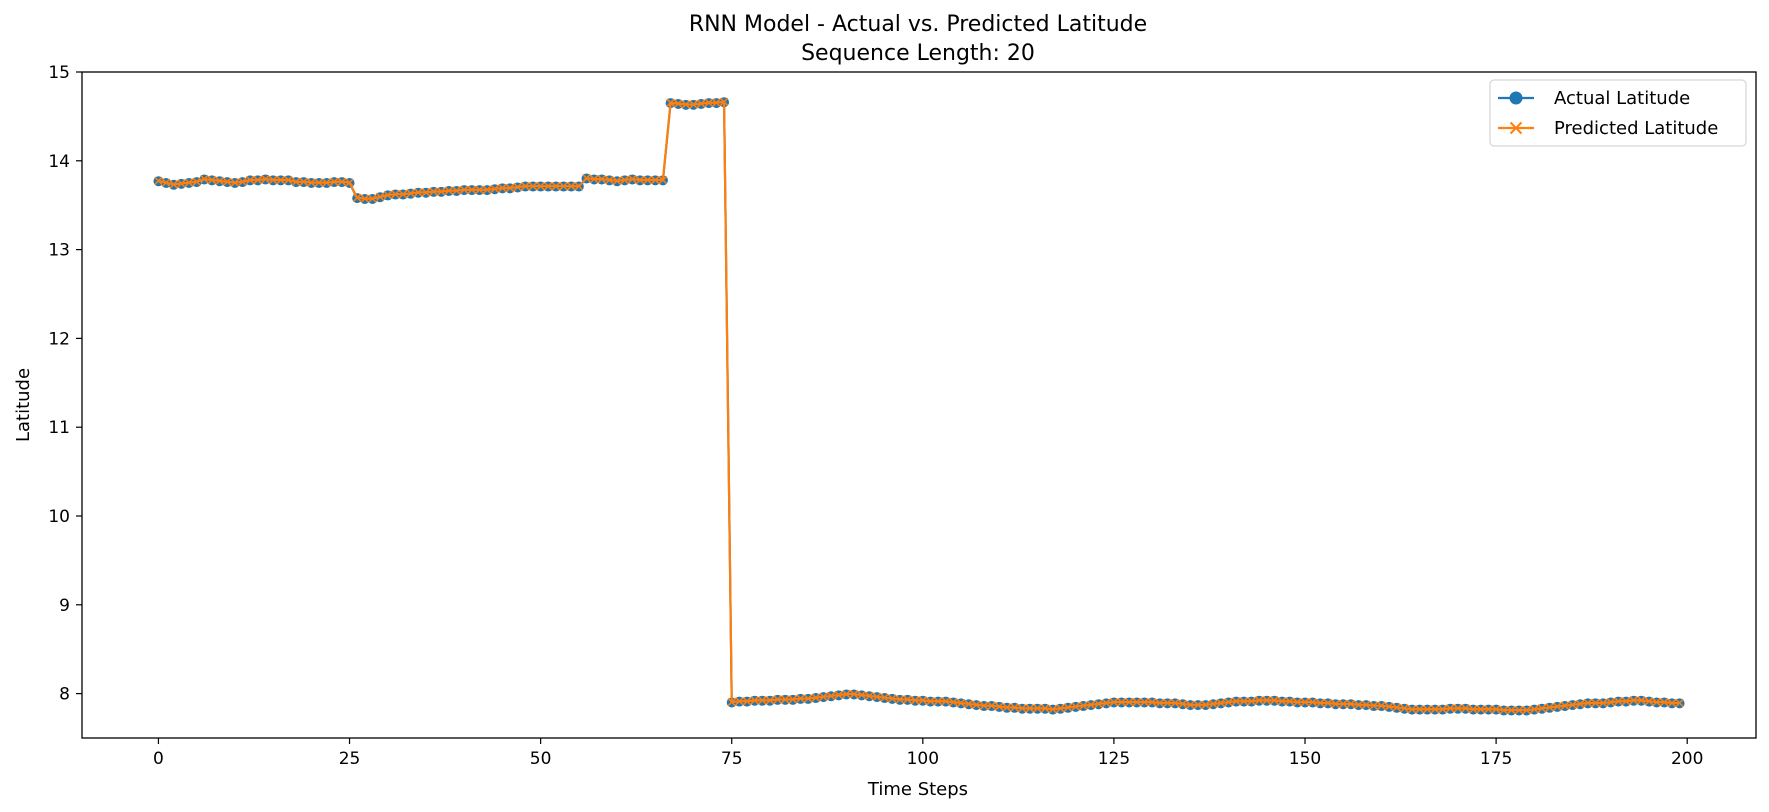 Image resolution: width=1769 pixels, height=812 pixels. I want to click on x-tick-label: 50, so click(541, 759).